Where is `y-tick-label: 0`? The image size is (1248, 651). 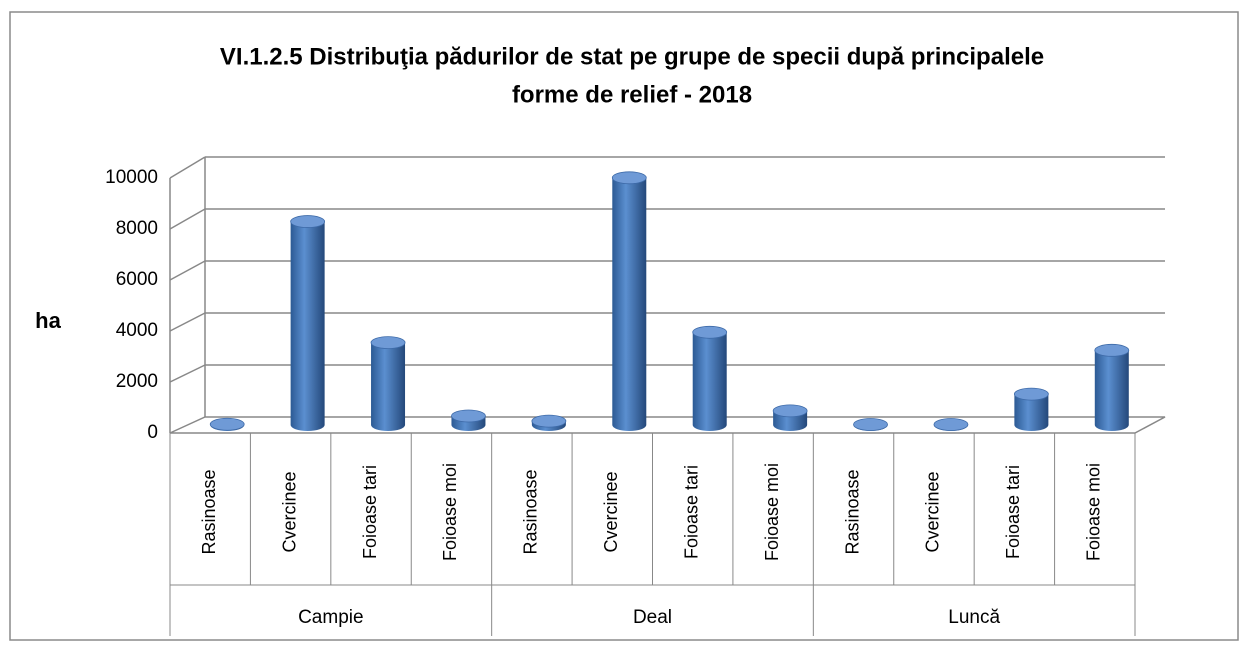
y-tick-label: 0 is located at coordinates (152, 432).